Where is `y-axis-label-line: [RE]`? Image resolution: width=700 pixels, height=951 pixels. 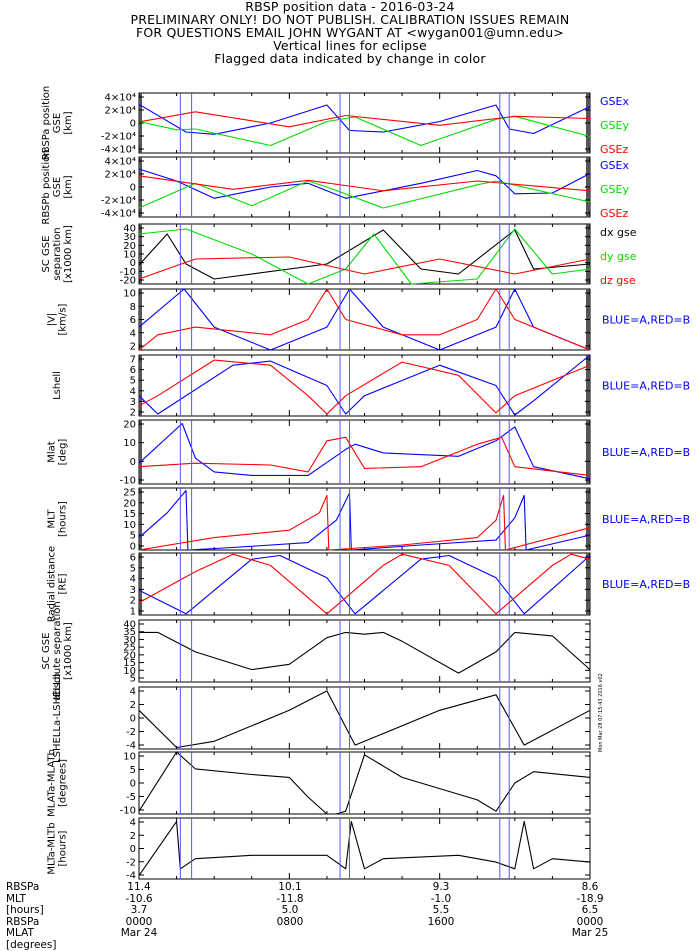
y-axis-label-line: [RE] is located at coordinates (63, 583).